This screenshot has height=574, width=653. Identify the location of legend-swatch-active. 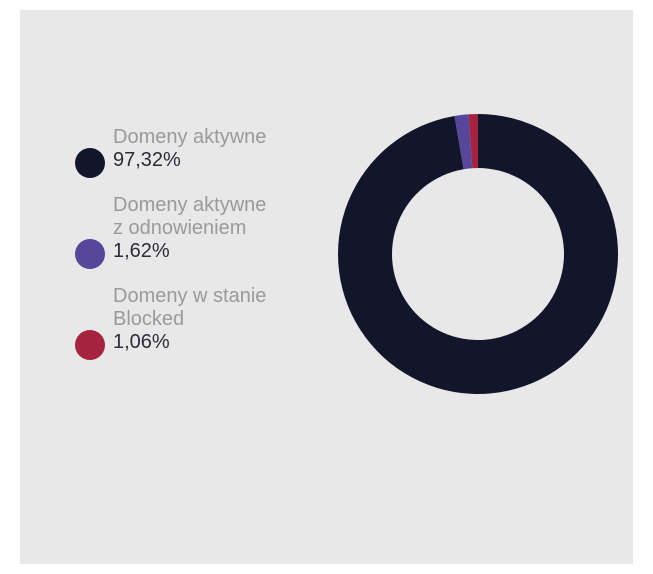
(90, 163).